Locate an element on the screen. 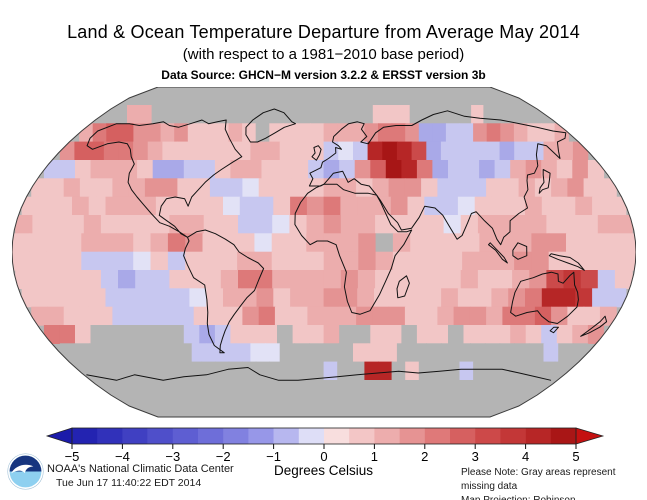 This screenshot has height=500, width=647. footer-org: NOAA's National Climatic Data Center is located at coordinates (140, 469).